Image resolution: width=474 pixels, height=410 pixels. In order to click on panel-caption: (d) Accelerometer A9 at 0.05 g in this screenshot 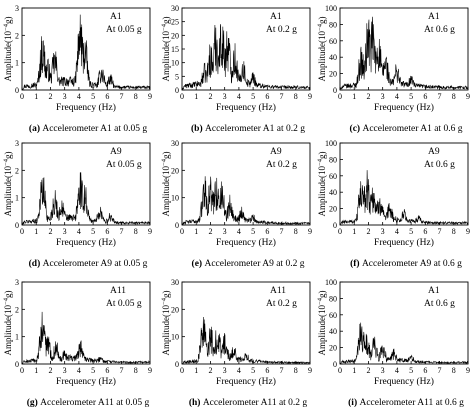, I will do `click(88, 263)`.